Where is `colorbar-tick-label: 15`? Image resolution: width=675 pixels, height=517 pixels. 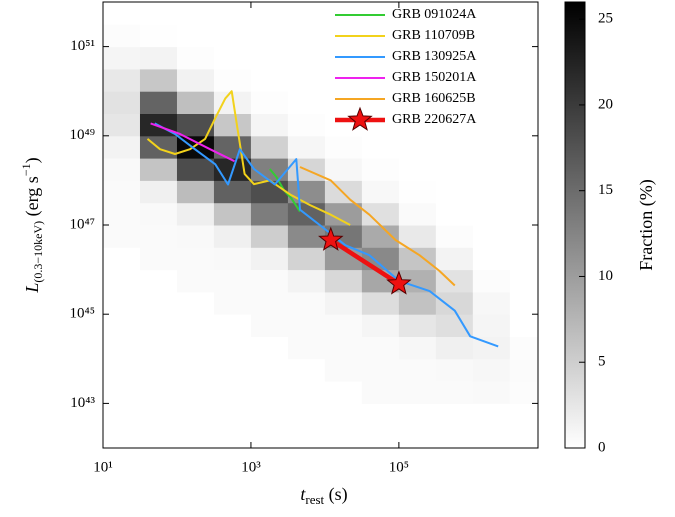
colorbar-tick-label: 15 is located at coordinates (605, 190).